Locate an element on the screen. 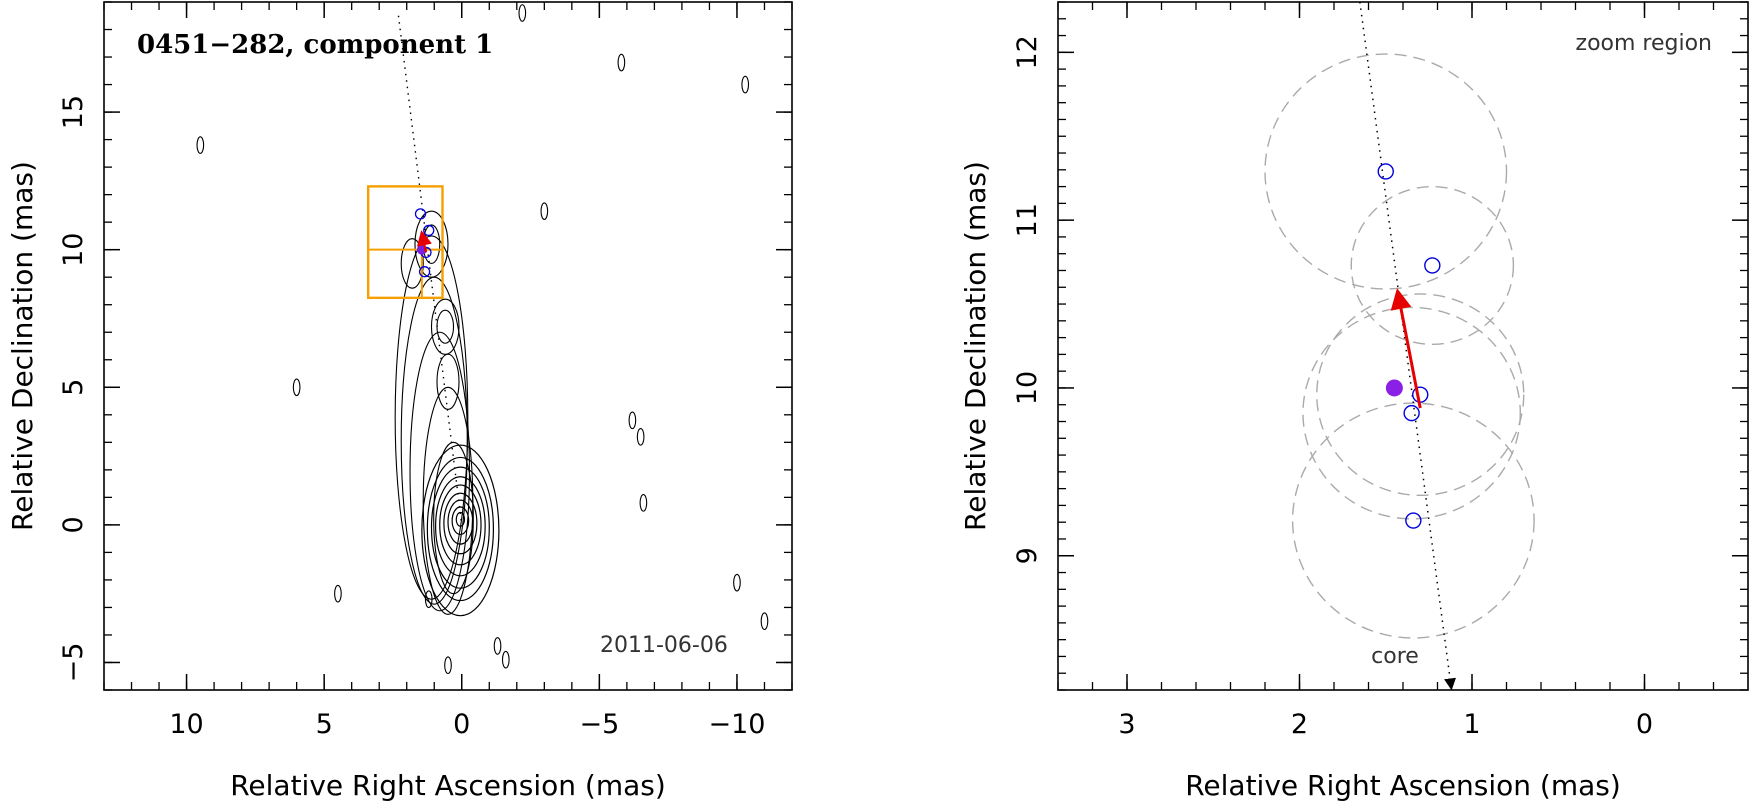  left-x-tick-label: 10 is located at coordinates (186, 724).